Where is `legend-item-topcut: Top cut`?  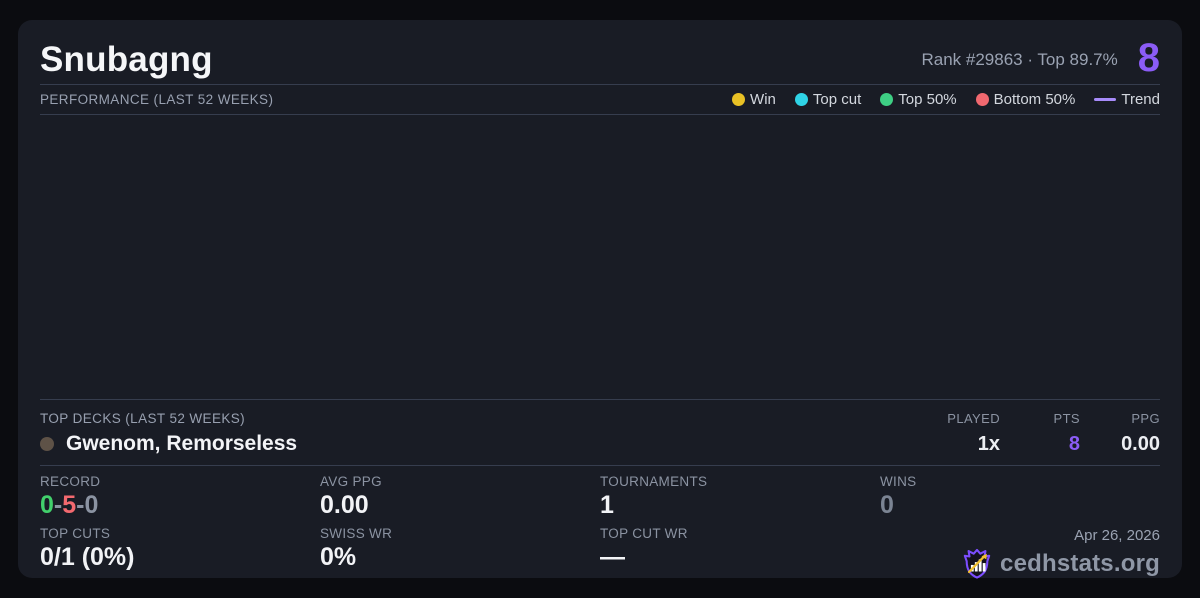
legend-item-topcut: Top cut is located at coordinates (828, 99).